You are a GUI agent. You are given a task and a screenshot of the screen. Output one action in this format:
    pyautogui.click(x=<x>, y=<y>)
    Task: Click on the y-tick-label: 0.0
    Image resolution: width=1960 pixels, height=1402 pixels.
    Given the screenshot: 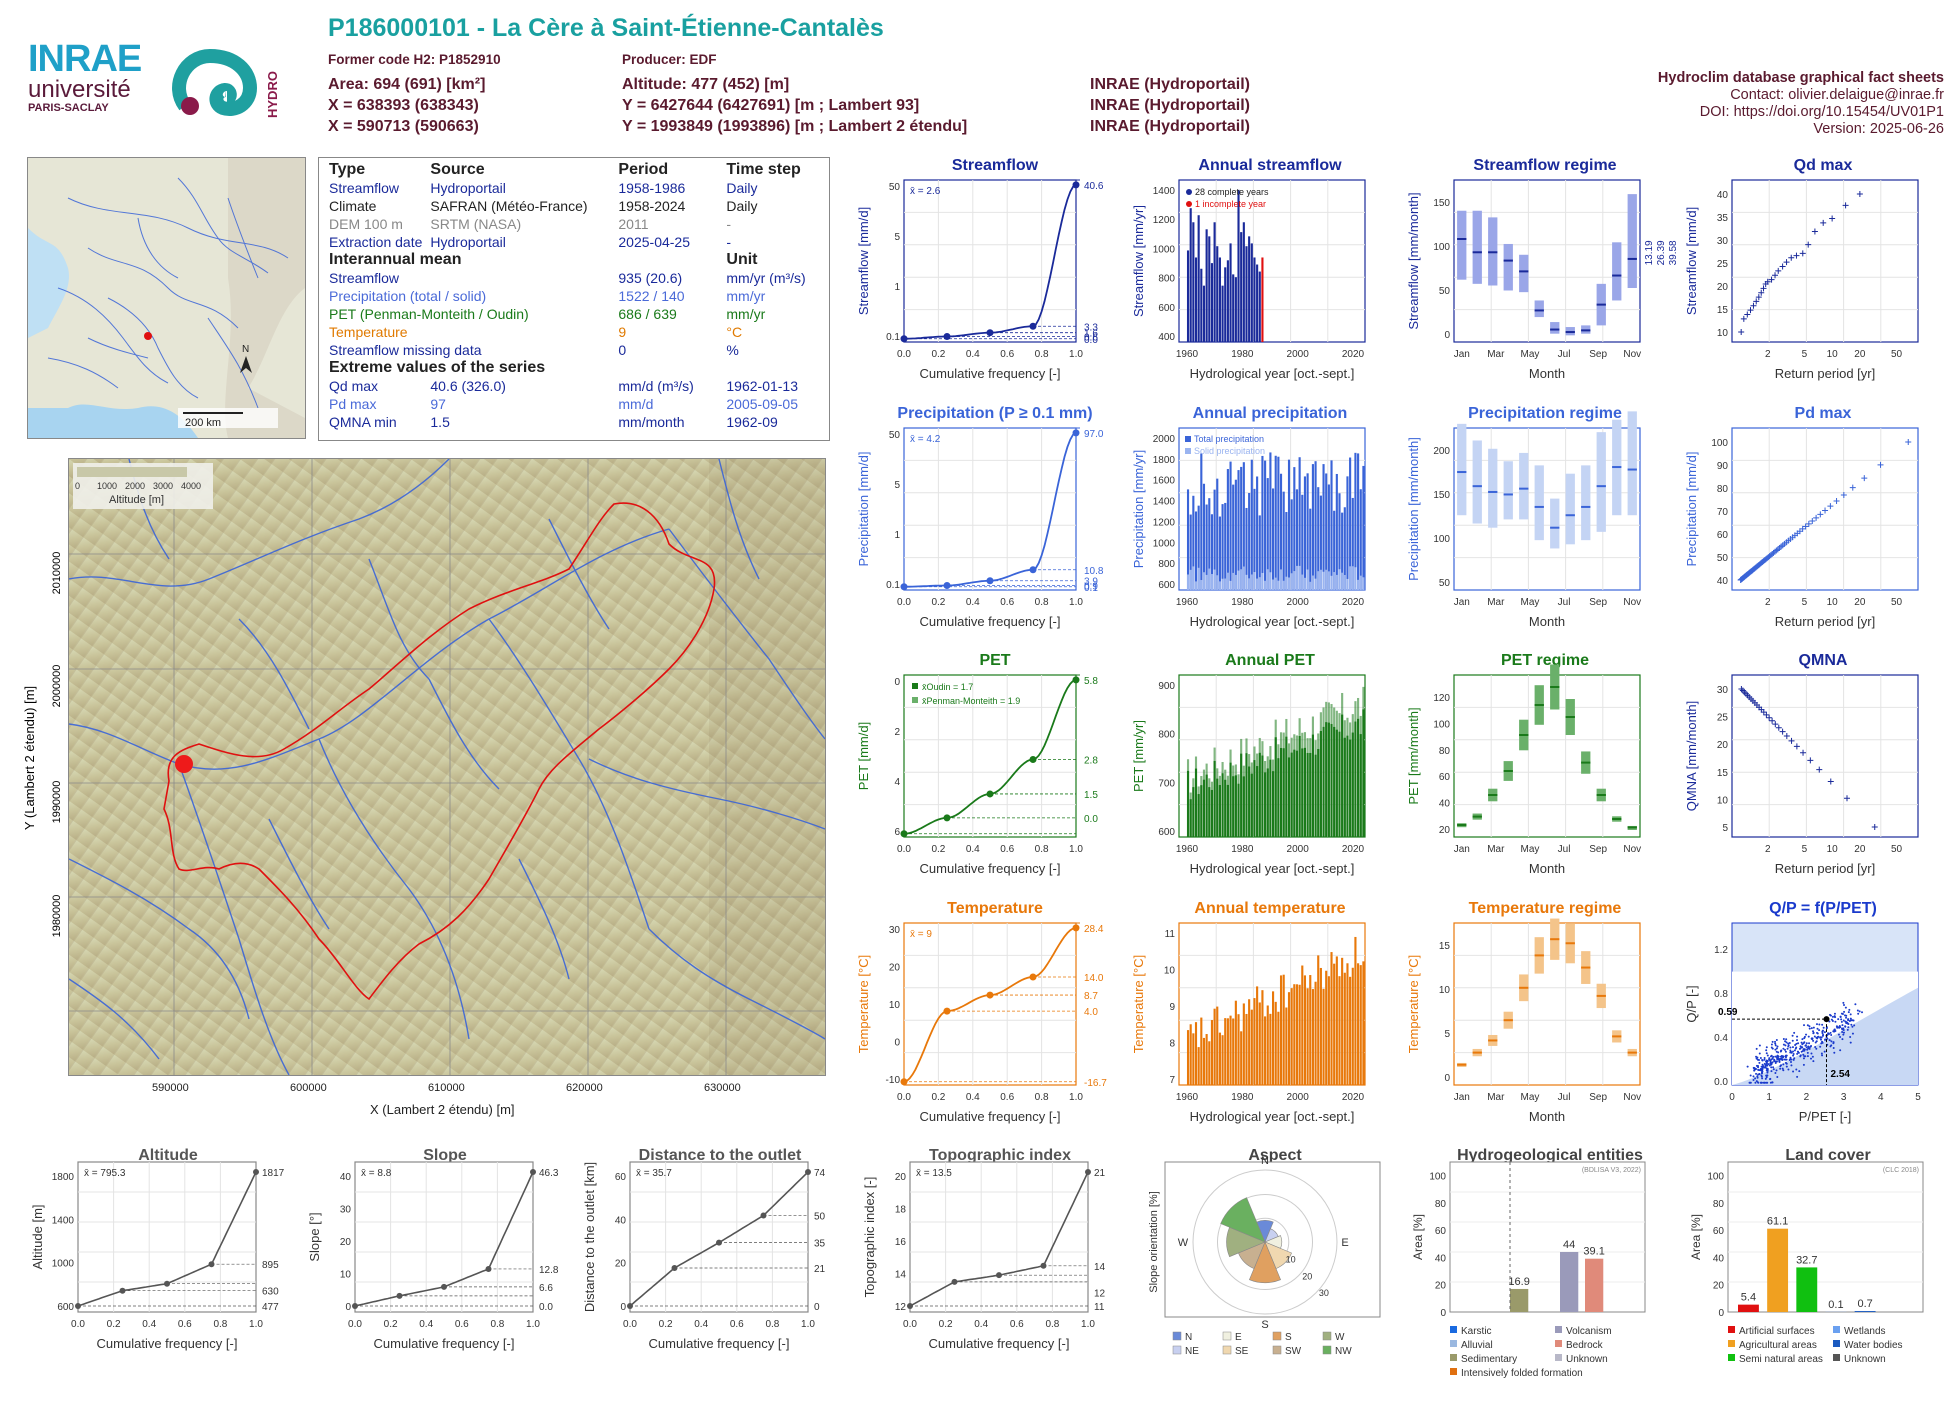 What is the action you would take?
    pyautogui.click(x=1721, y=1082)
    